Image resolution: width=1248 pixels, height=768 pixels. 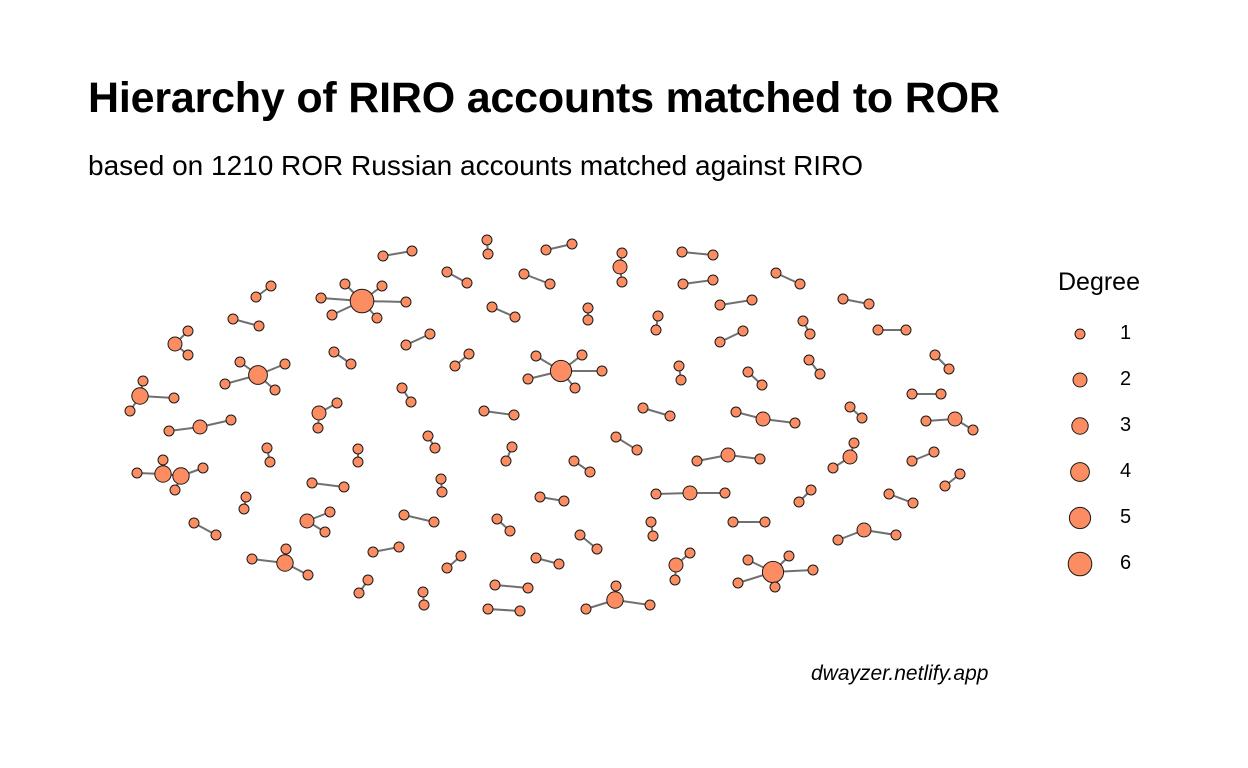 What do you see at coordinates (1110, 380) in the screenshot?
I see `legend-item-2: 2` at bounding box center [1110, 380].